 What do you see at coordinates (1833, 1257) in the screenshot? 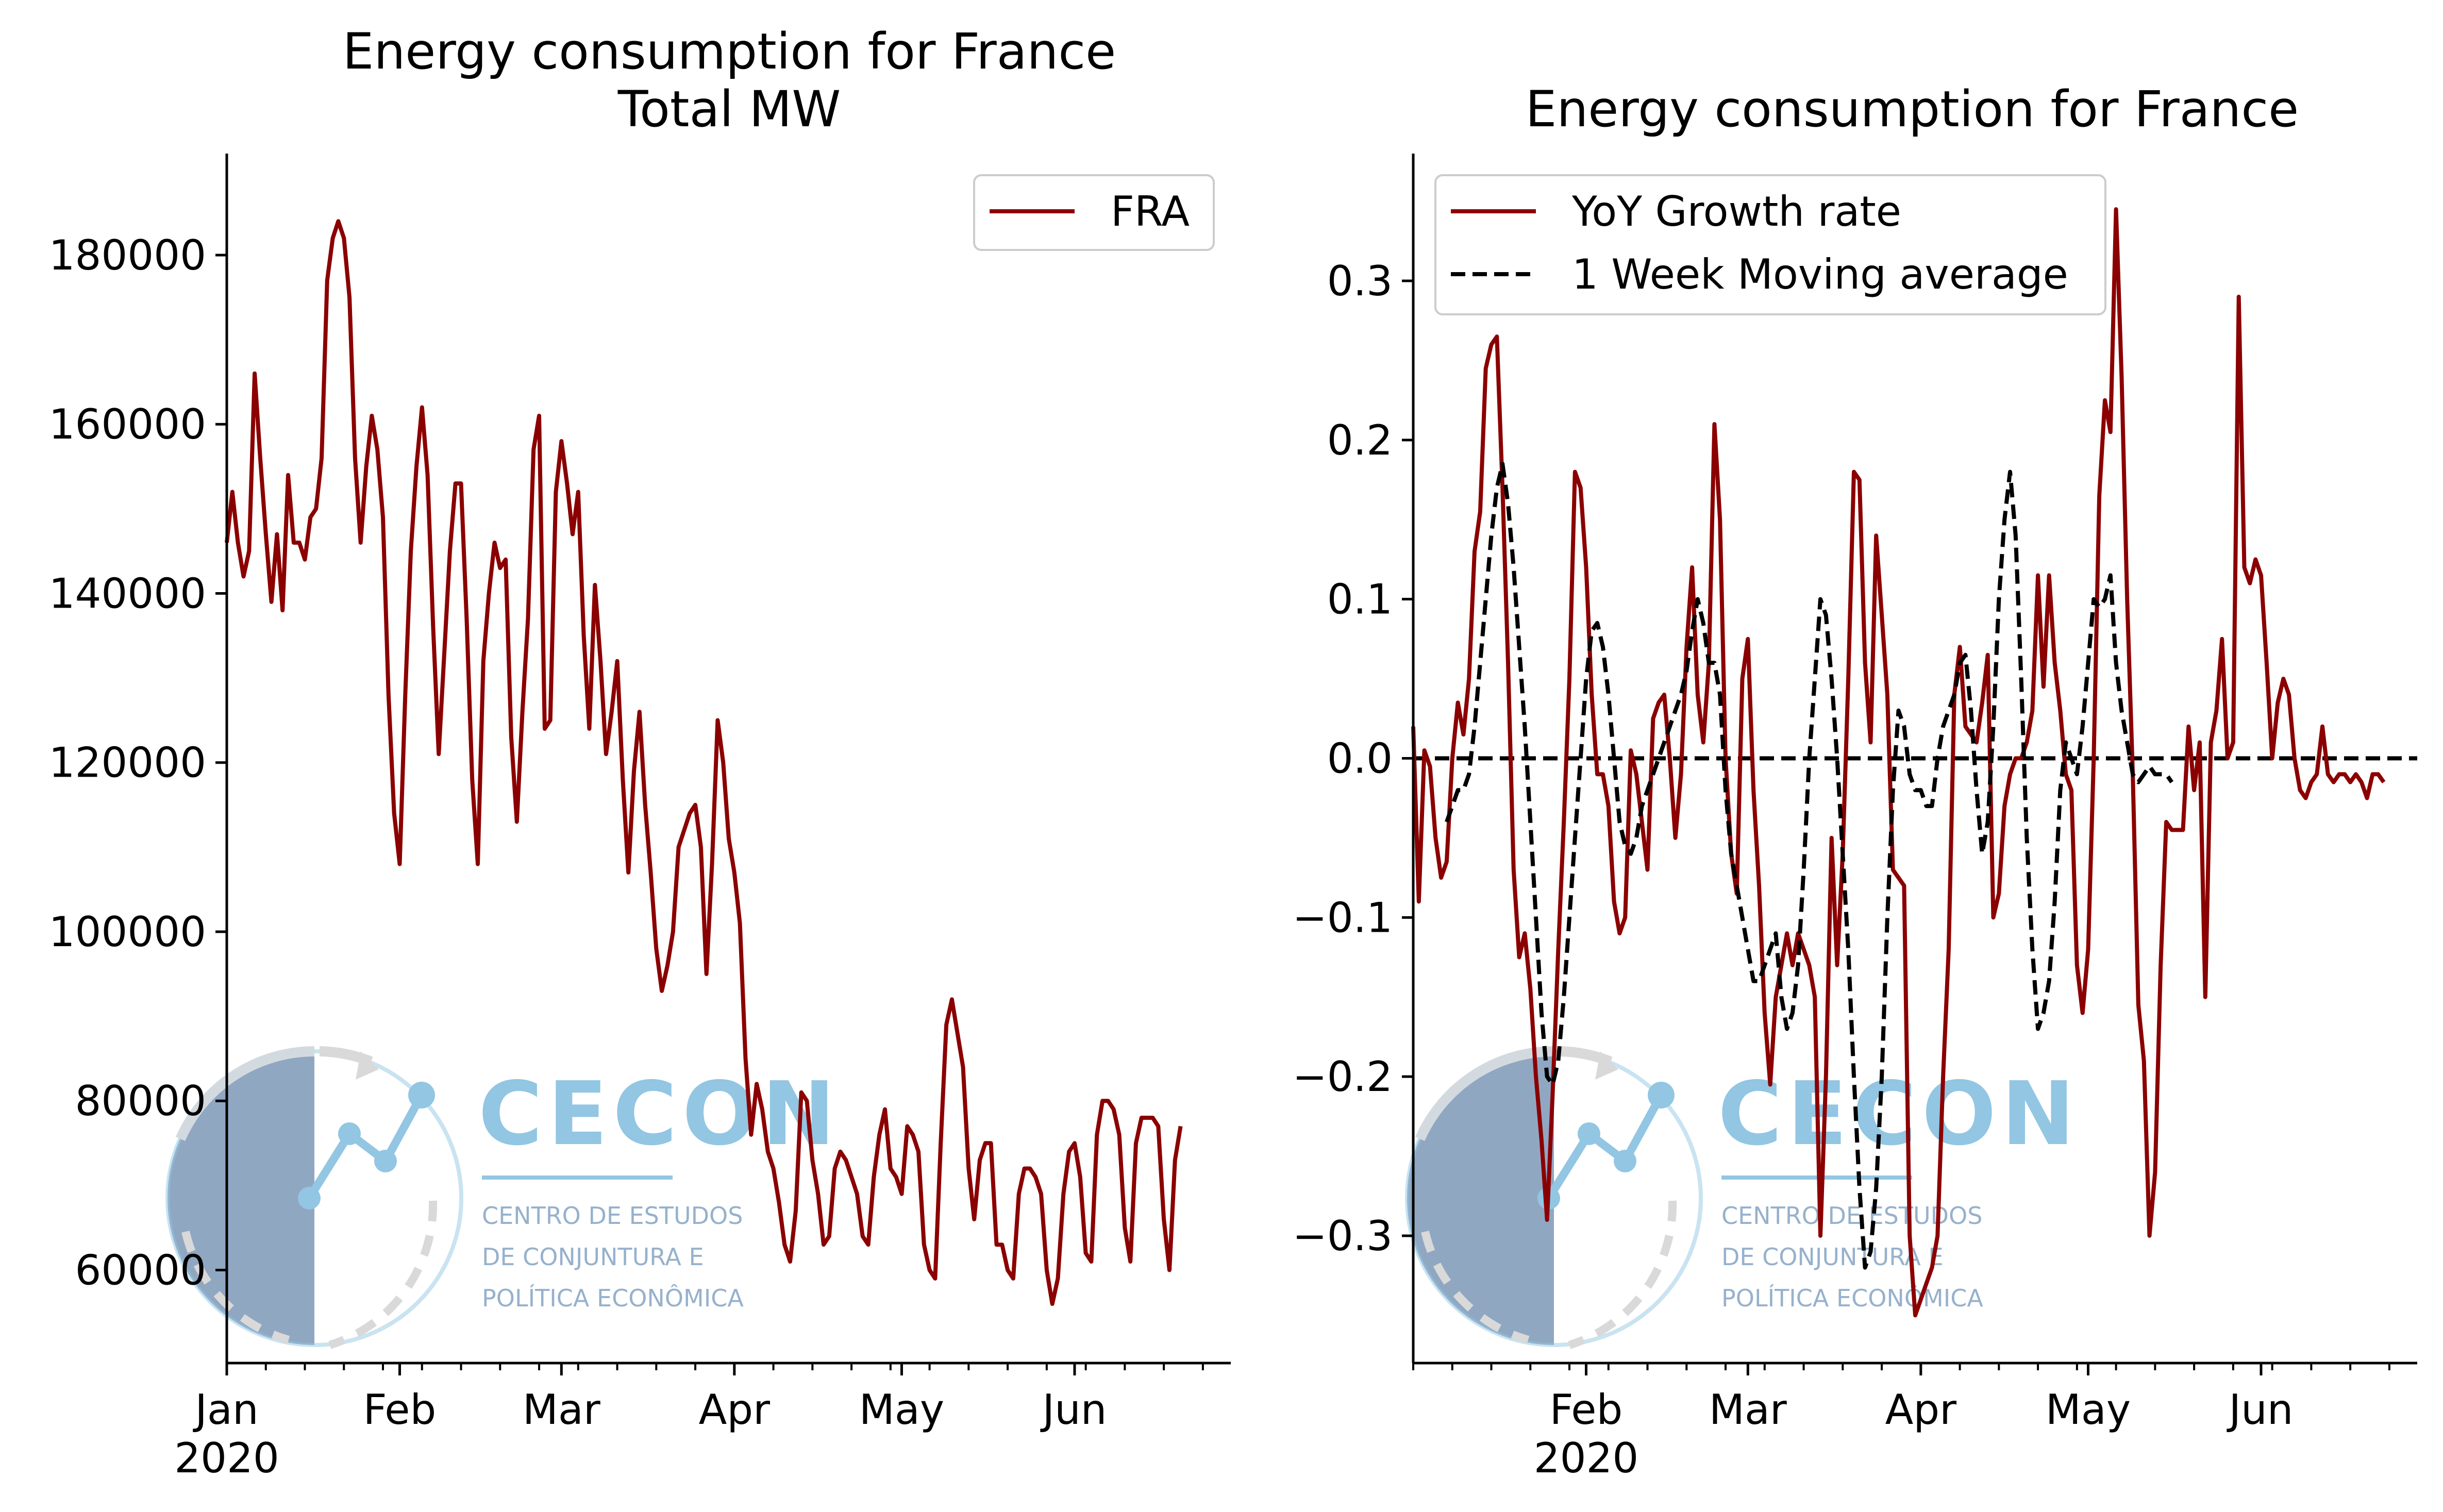
I see `logo-line2-right: DE CONJUNTURA E` at bounding box center [1833, 1257].